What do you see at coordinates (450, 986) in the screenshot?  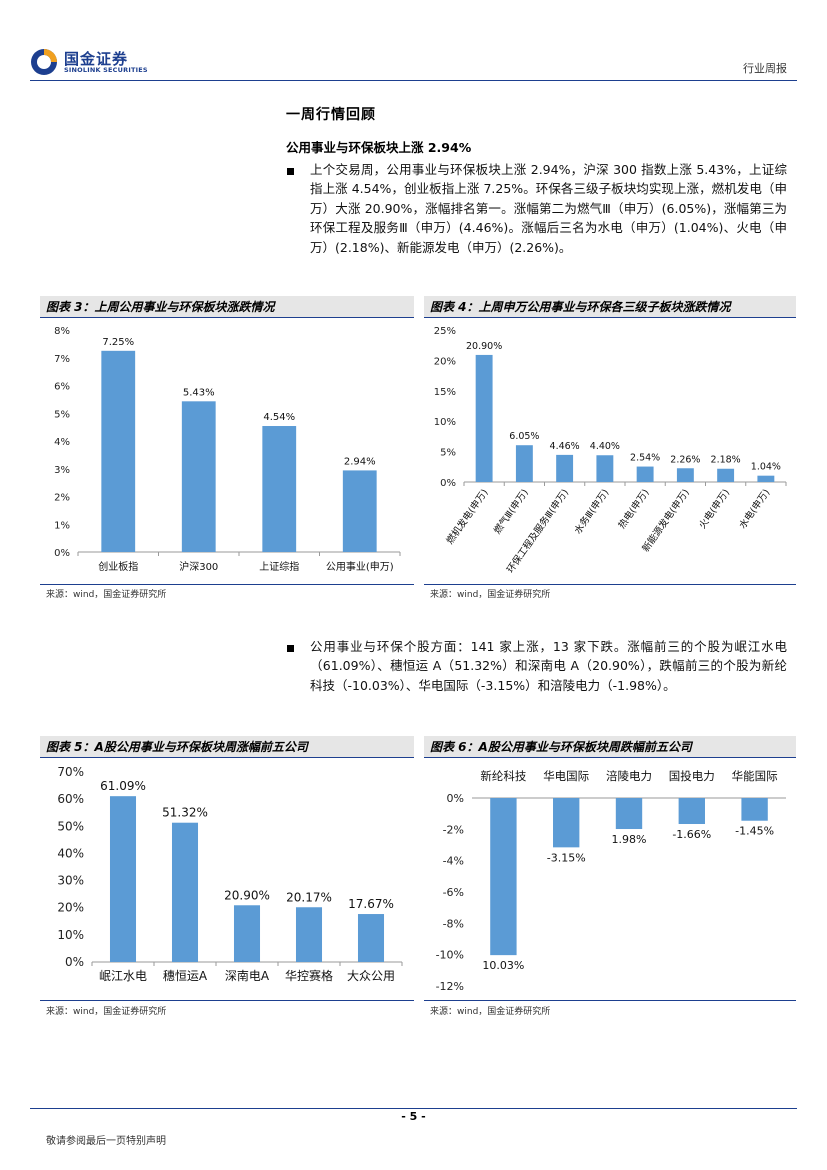 I see `y-tick-label: -12%` at bounding box center [450, 986].